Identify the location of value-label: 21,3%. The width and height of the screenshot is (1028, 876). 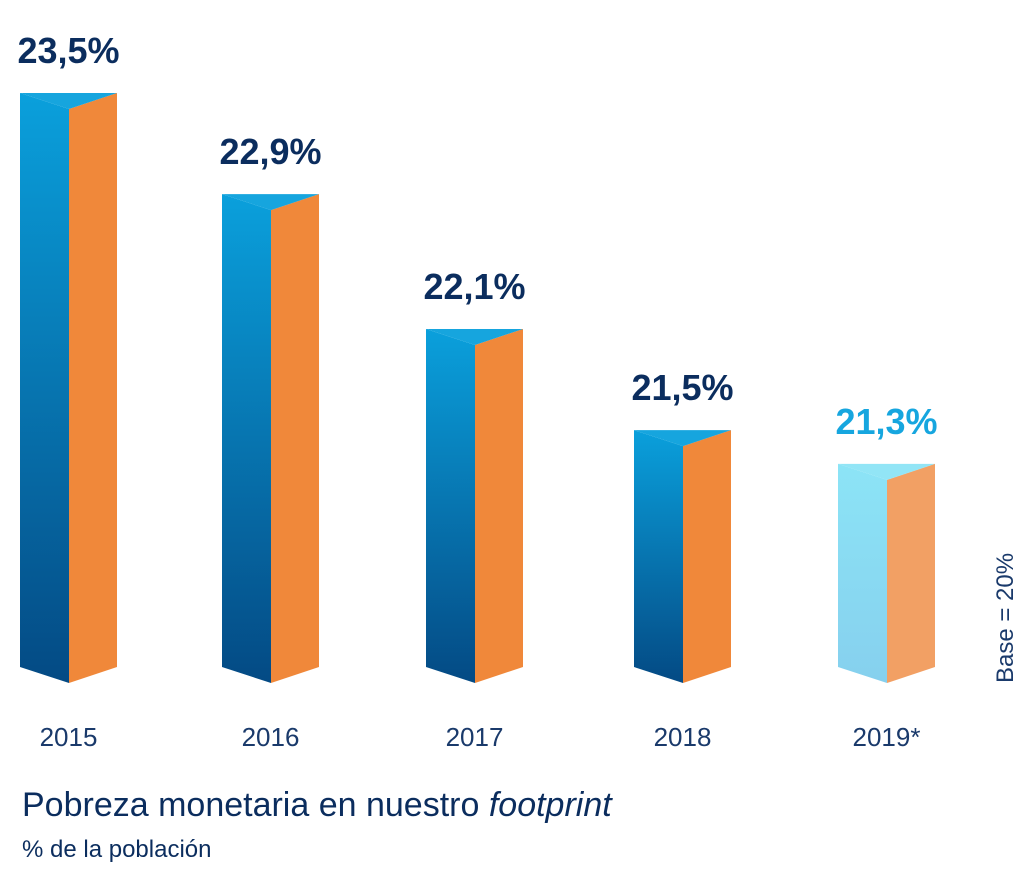
(886, 421).